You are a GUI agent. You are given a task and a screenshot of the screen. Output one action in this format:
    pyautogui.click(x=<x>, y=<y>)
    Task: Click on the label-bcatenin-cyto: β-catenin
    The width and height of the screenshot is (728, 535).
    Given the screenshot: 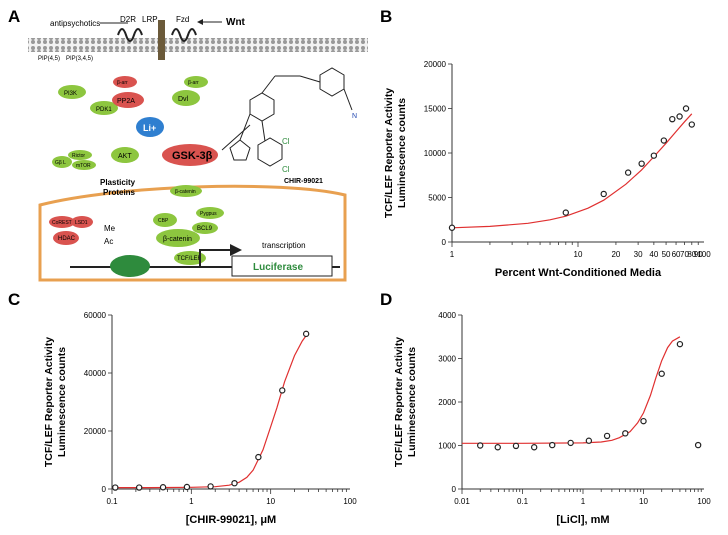 What is the action you would take?
    pyautogui.click(x=185, y=192)
    